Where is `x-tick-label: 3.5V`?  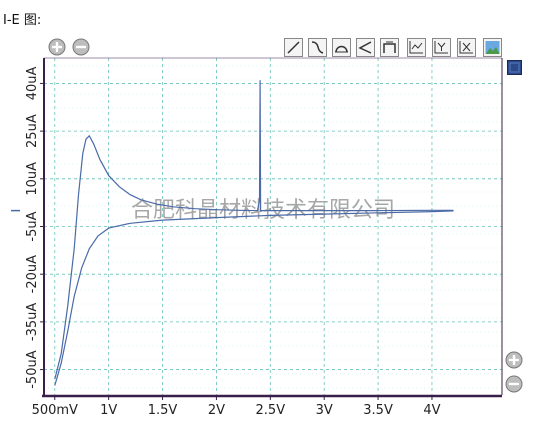
x-tick-label: 3.5V is located at coordinates (378, 410).